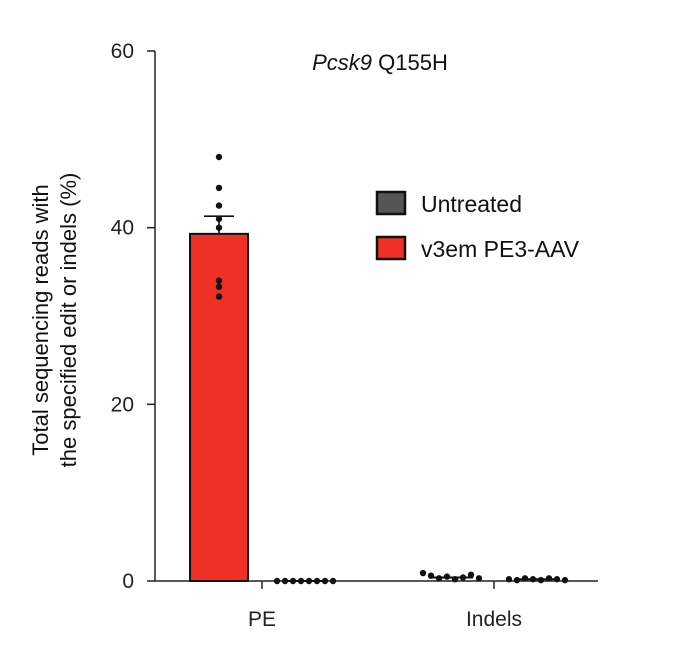 The height and width of the screenshot is (646, 681). What do you see at coordinates (342, 62) in the screenshot?
I see `title-gene: Pcsk9` at bounding box center [342, 62].